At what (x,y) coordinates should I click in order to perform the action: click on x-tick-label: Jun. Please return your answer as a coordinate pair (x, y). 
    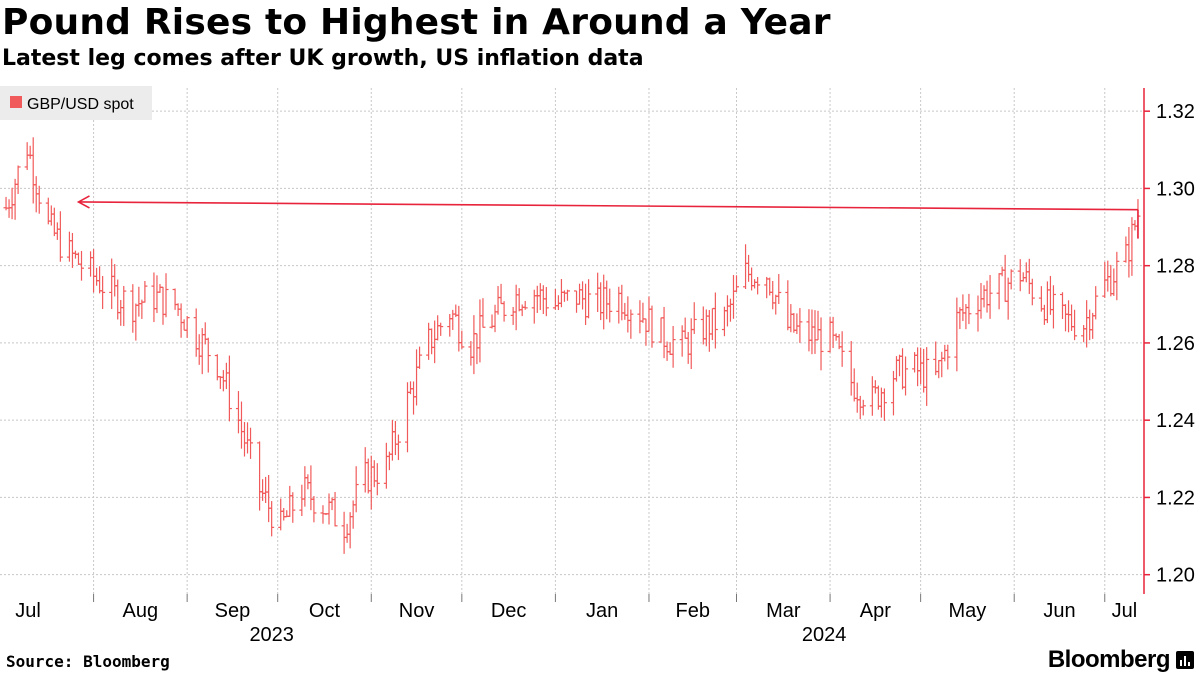
    Looking at the image, I should click on (1059, 611).